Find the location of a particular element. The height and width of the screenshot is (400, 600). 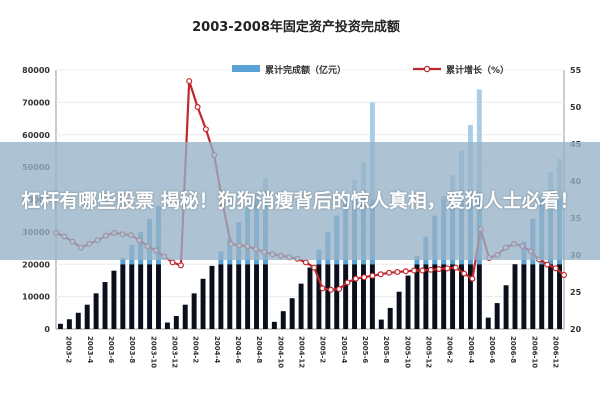

x-tick-label: 2003-8 is located at coordinates (132, 349).